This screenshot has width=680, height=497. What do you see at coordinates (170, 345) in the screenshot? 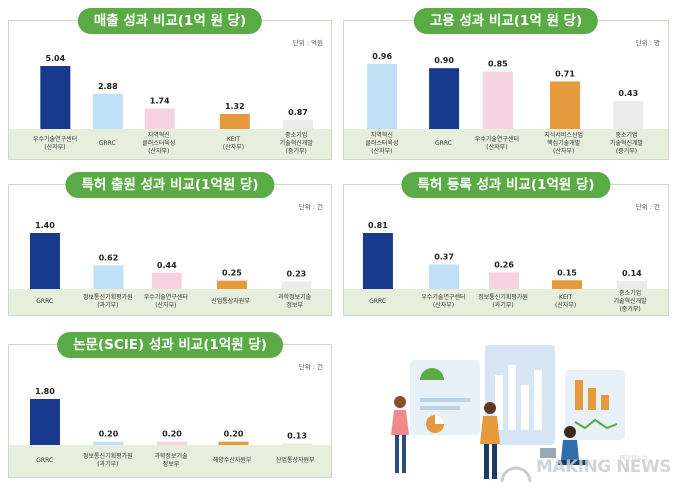
I see `chart-title: 논문(SCIE) 성과 비교(1억원 당)` at bounding box center [170, 345].